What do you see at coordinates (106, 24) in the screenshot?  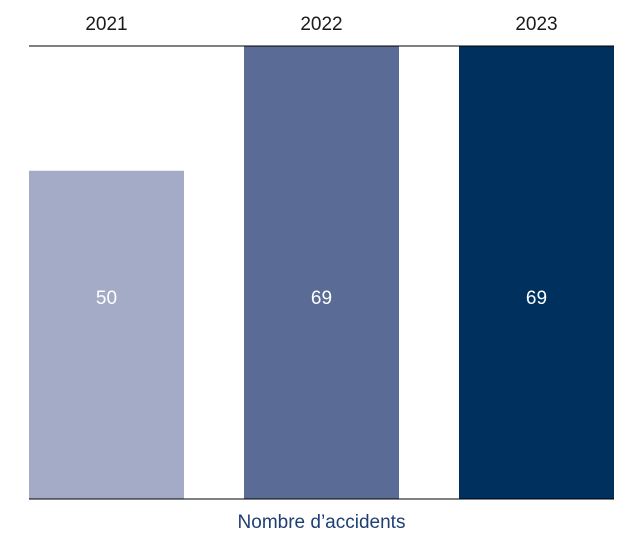 I see `category-label-2021: 2021` at bounding box center [106, 24].